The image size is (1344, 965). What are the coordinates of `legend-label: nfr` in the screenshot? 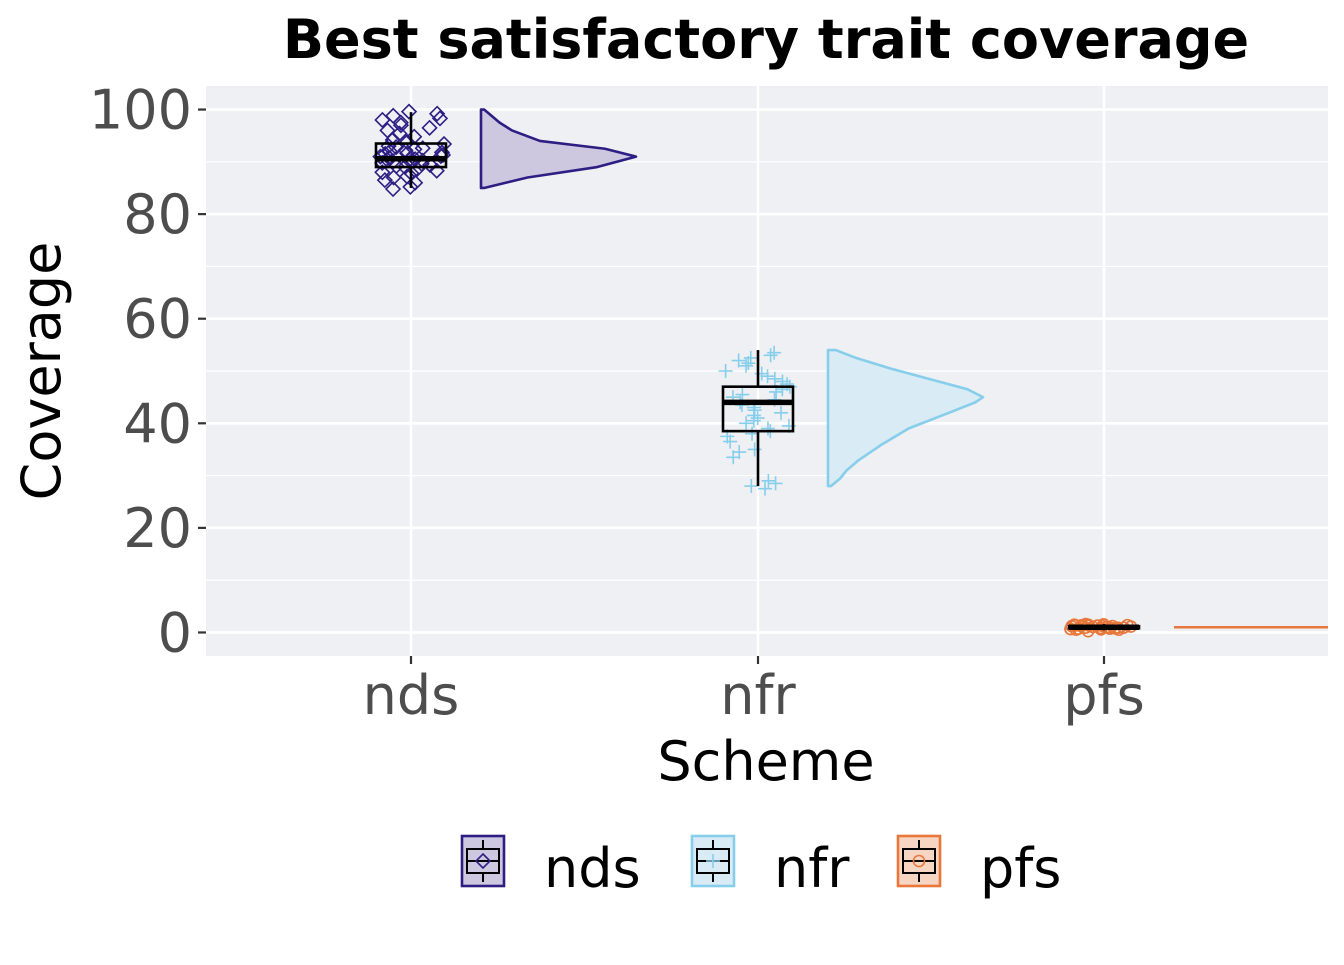 It's located at (812, 868).